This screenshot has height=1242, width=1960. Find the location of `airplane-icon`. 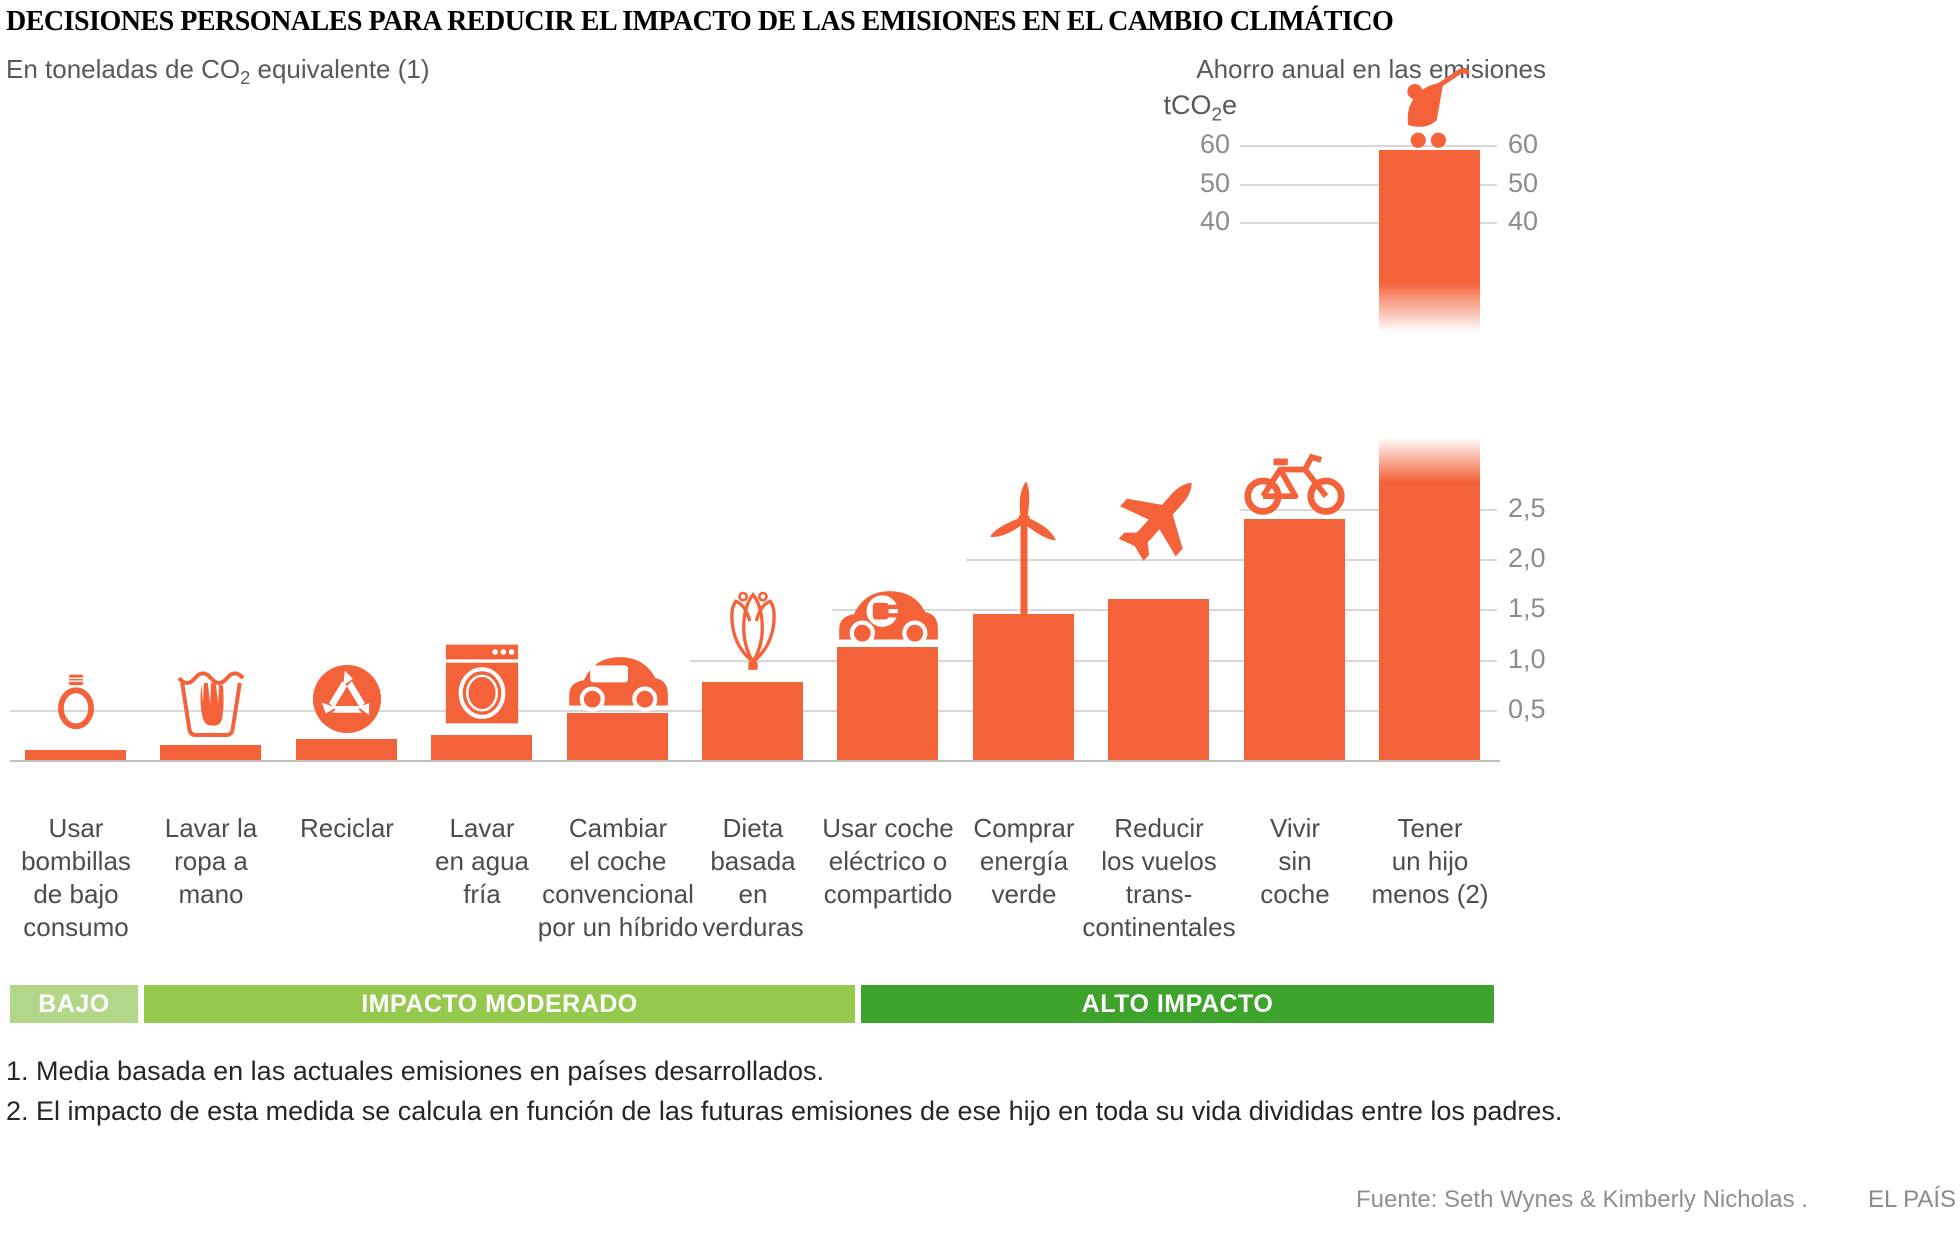

airplane-icon is located at coordinates (1159, 519).